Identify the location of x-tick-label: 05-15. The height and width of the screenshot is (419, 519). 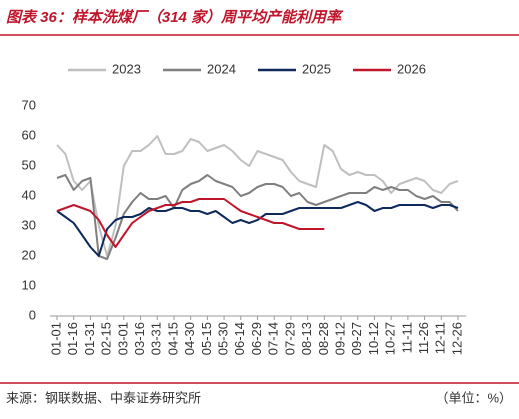
(206, 338).